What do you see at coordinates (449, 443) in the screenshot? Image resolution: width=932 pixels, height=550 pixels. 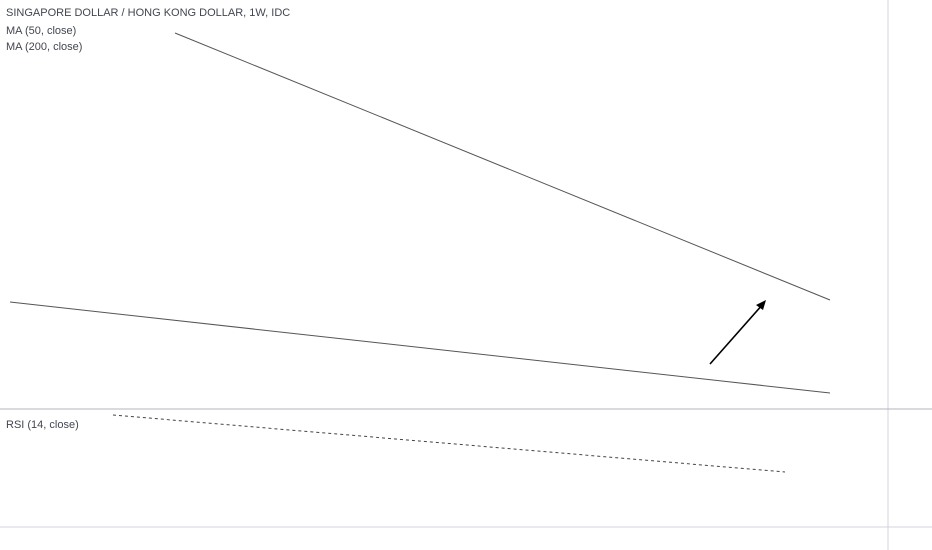 I see `rsi-trend-line` at bounding box center [449, 443].